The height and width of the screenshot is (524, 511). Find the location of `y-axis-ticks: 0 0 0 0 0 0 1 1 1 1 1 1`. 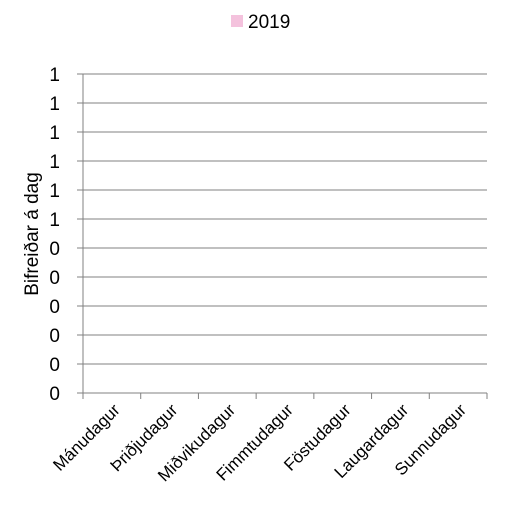

y-axis-ticks: 0 0 0 0 0 0 1 1 1 1 1 1 is located at coordinates (66, 235).